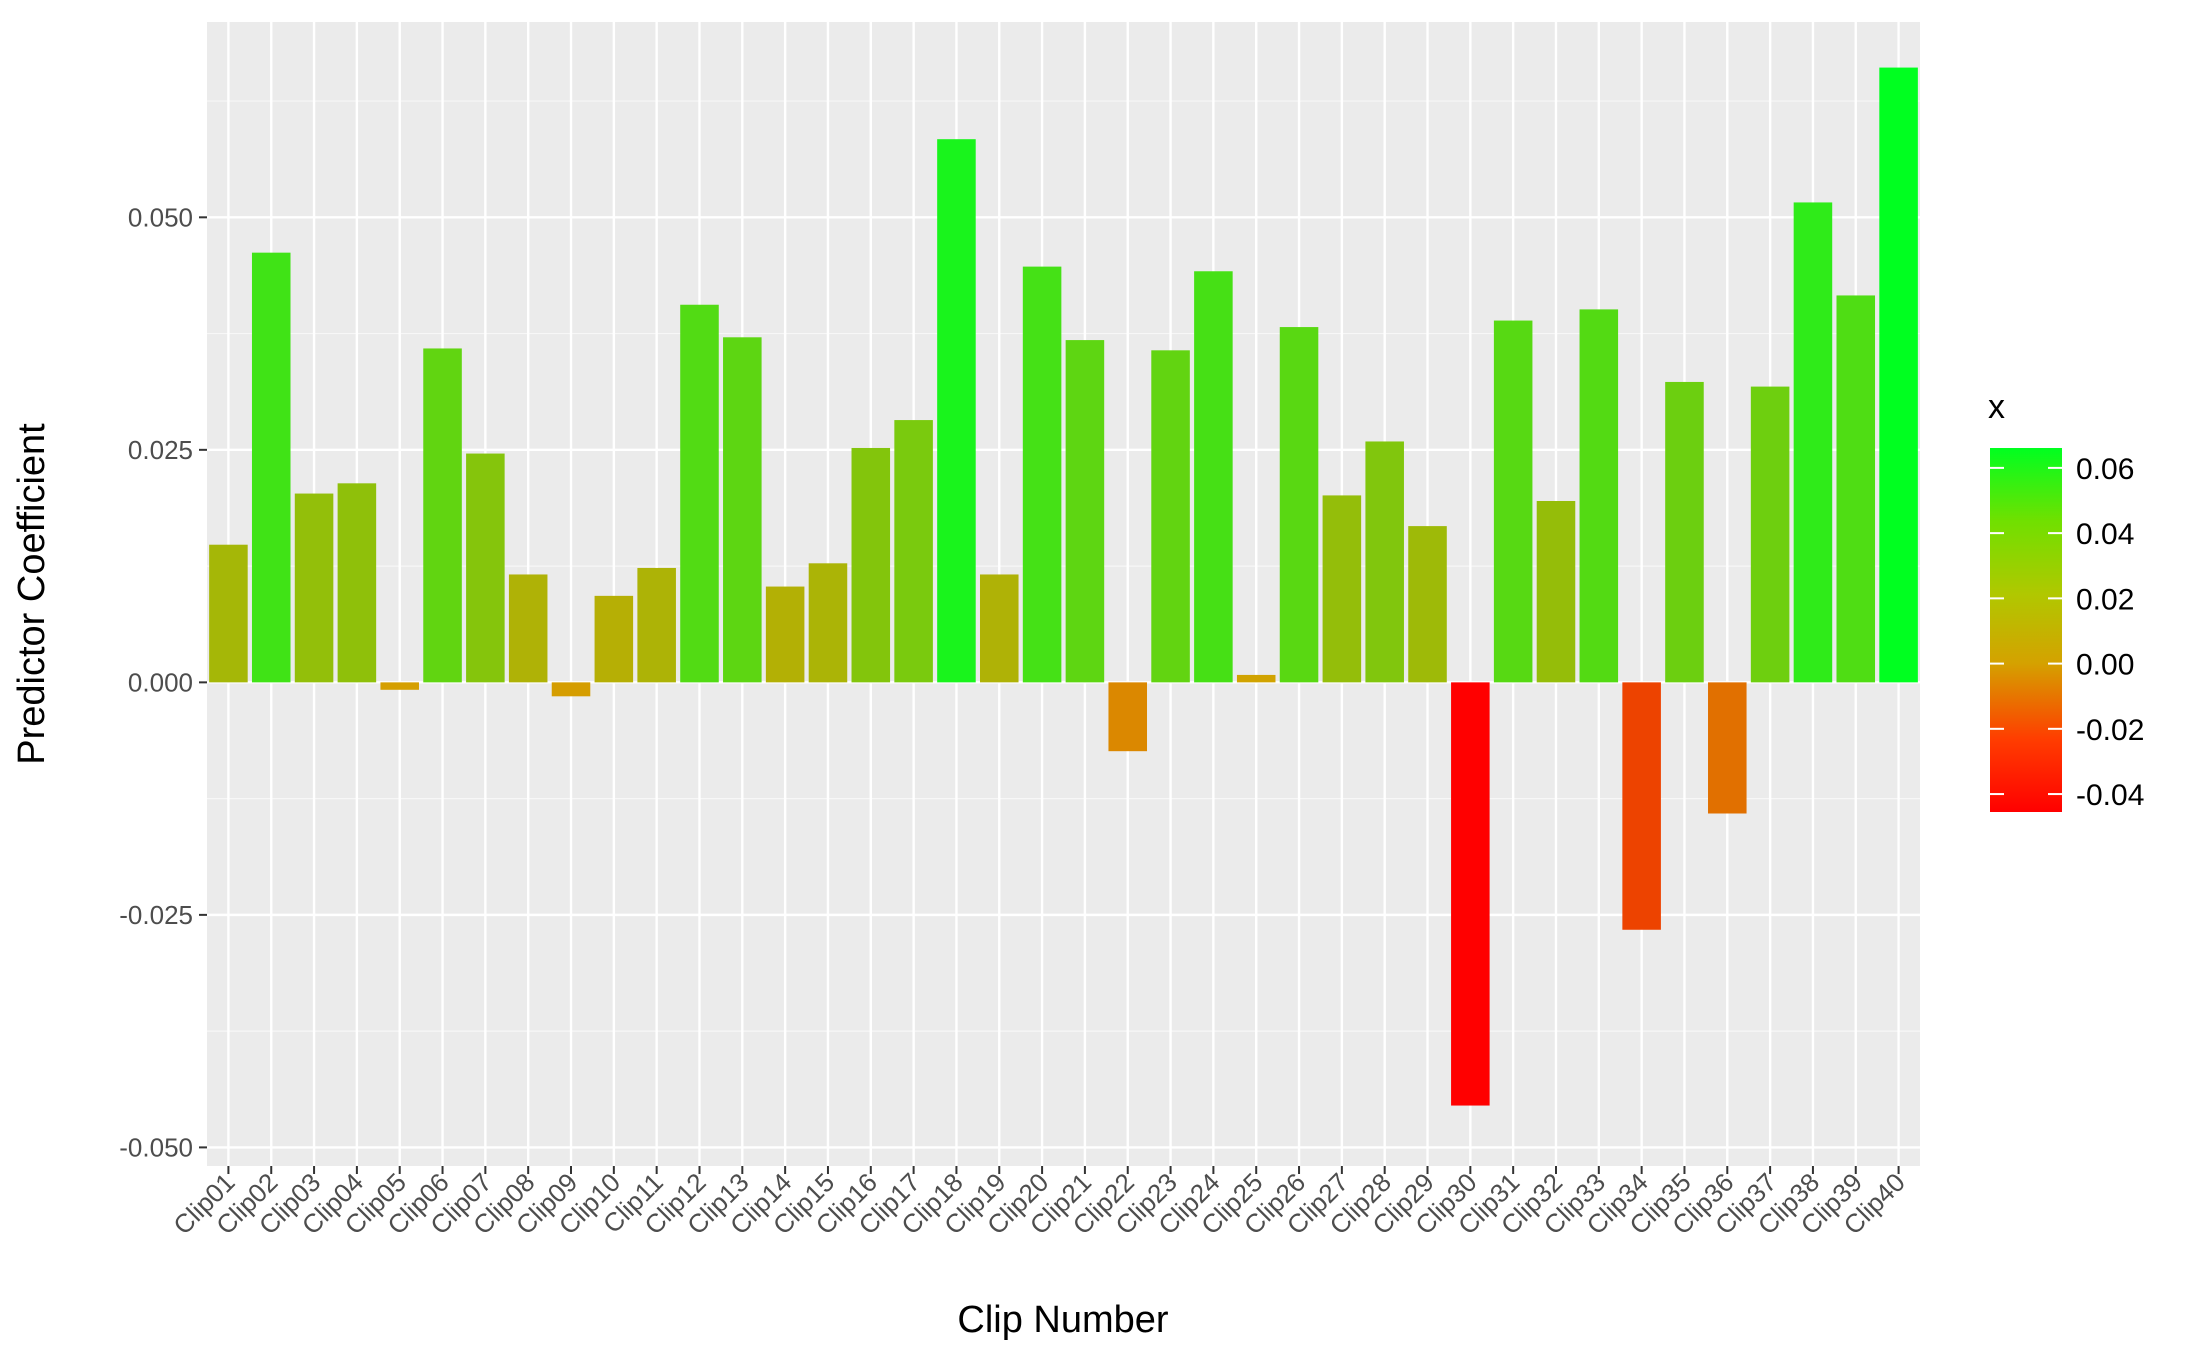 This screenshot has height=1350, width=2187. What do you see at coordinates (913, 551) in the screenshot?
I see `bar-clip17` at bounding box center [913, 551].